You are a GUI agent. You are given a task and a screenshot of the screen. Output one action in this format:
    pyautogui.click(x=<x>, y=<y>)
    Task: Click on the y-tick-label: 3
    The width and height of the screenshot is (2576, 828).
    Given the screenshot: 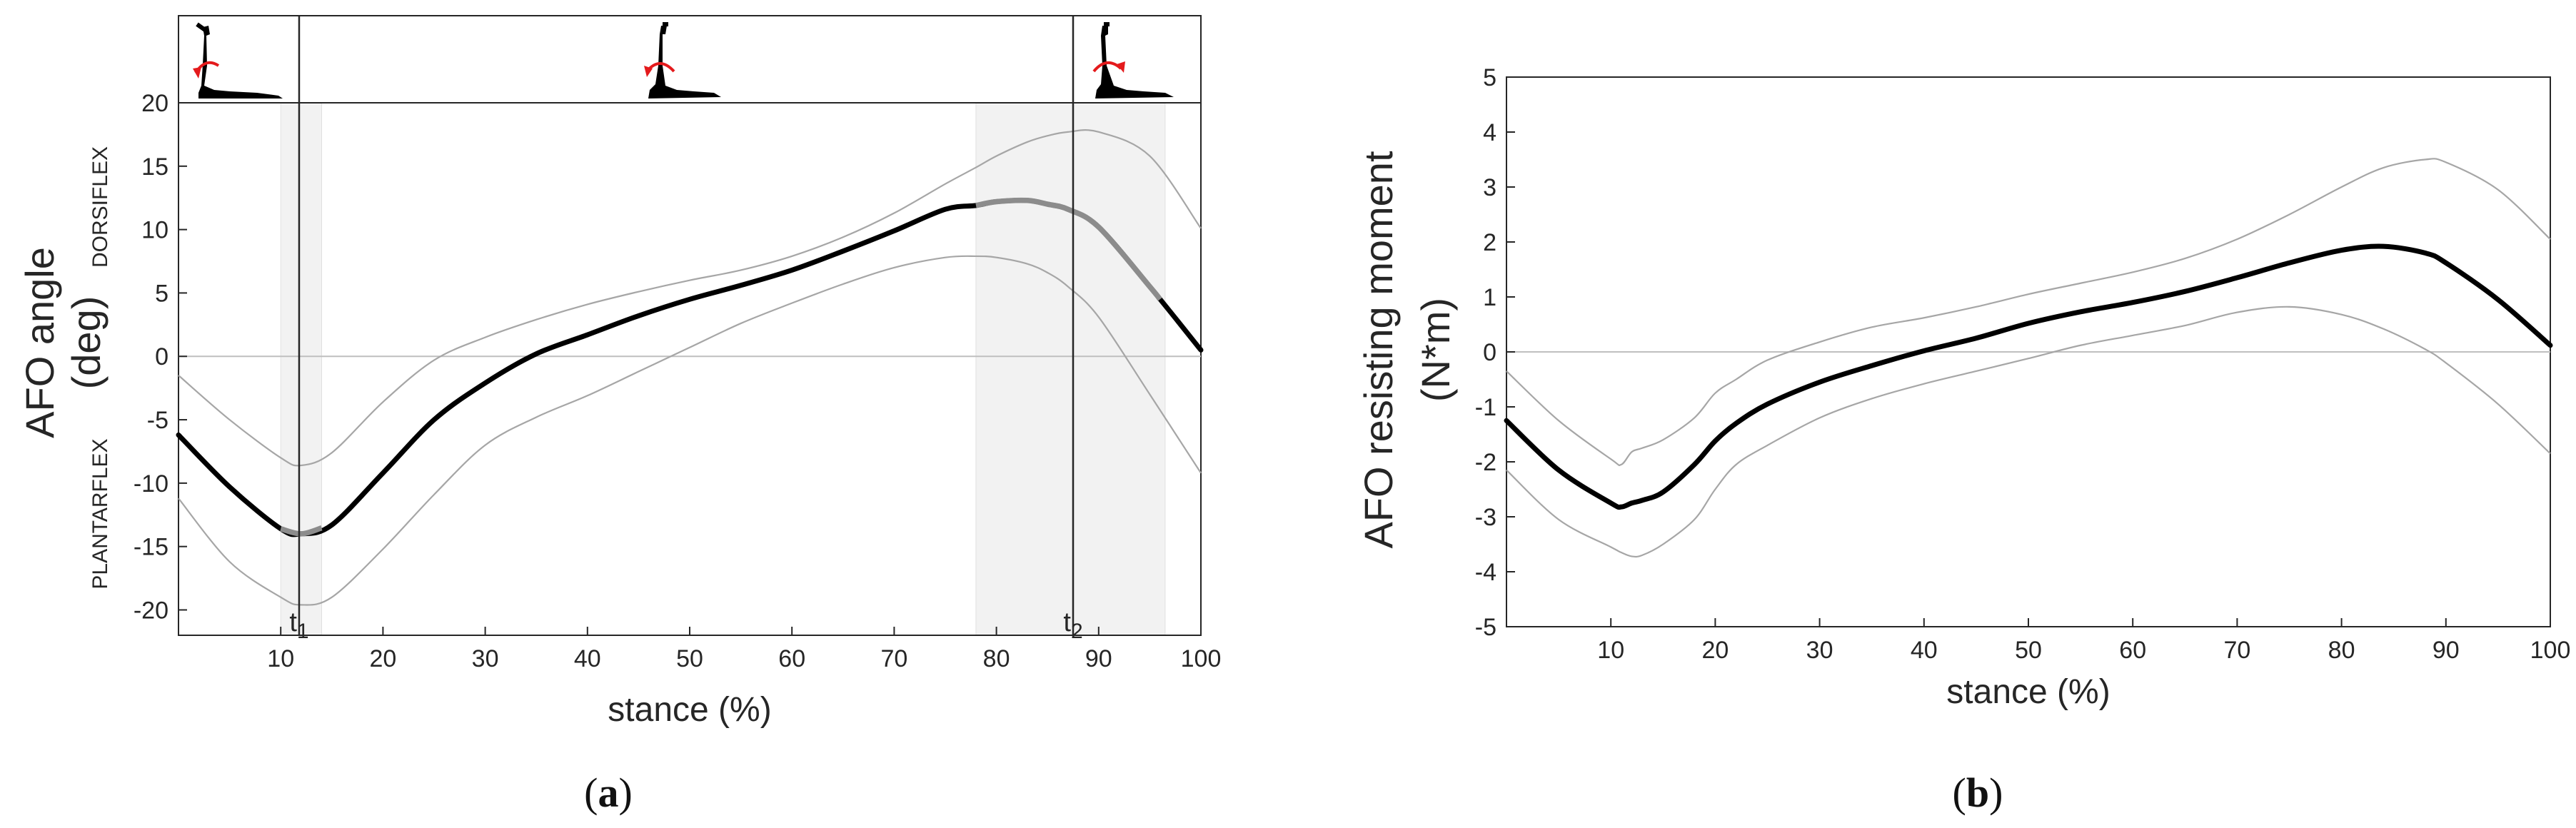 What is the action you would take?
    pyautogui.click(x=1490, y=187)
    